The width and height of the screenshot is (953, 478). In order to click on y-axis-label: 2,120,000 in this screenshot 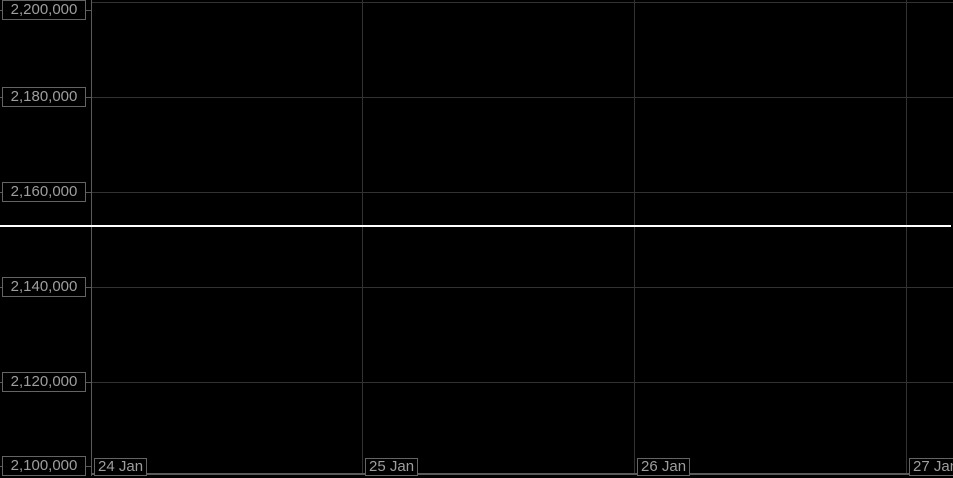, I will do `click(44, 382)`.